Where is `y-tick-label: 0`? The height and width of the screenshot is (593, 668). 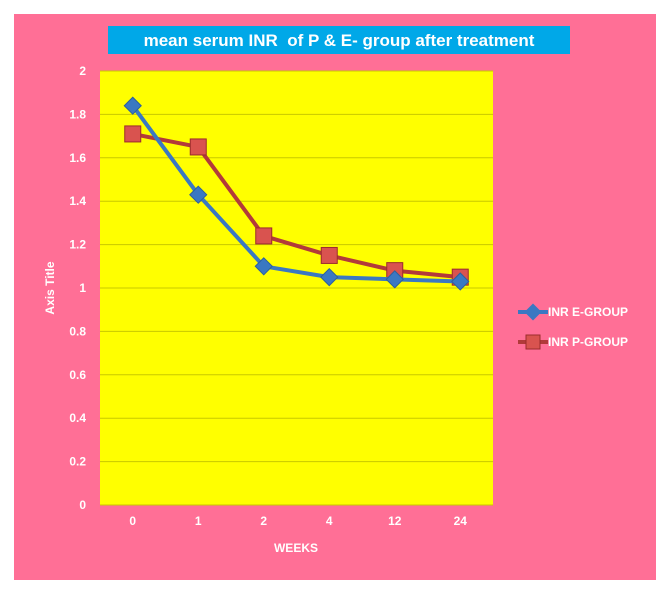 y-tick-label: 0 is located at coordinates (82, 505).